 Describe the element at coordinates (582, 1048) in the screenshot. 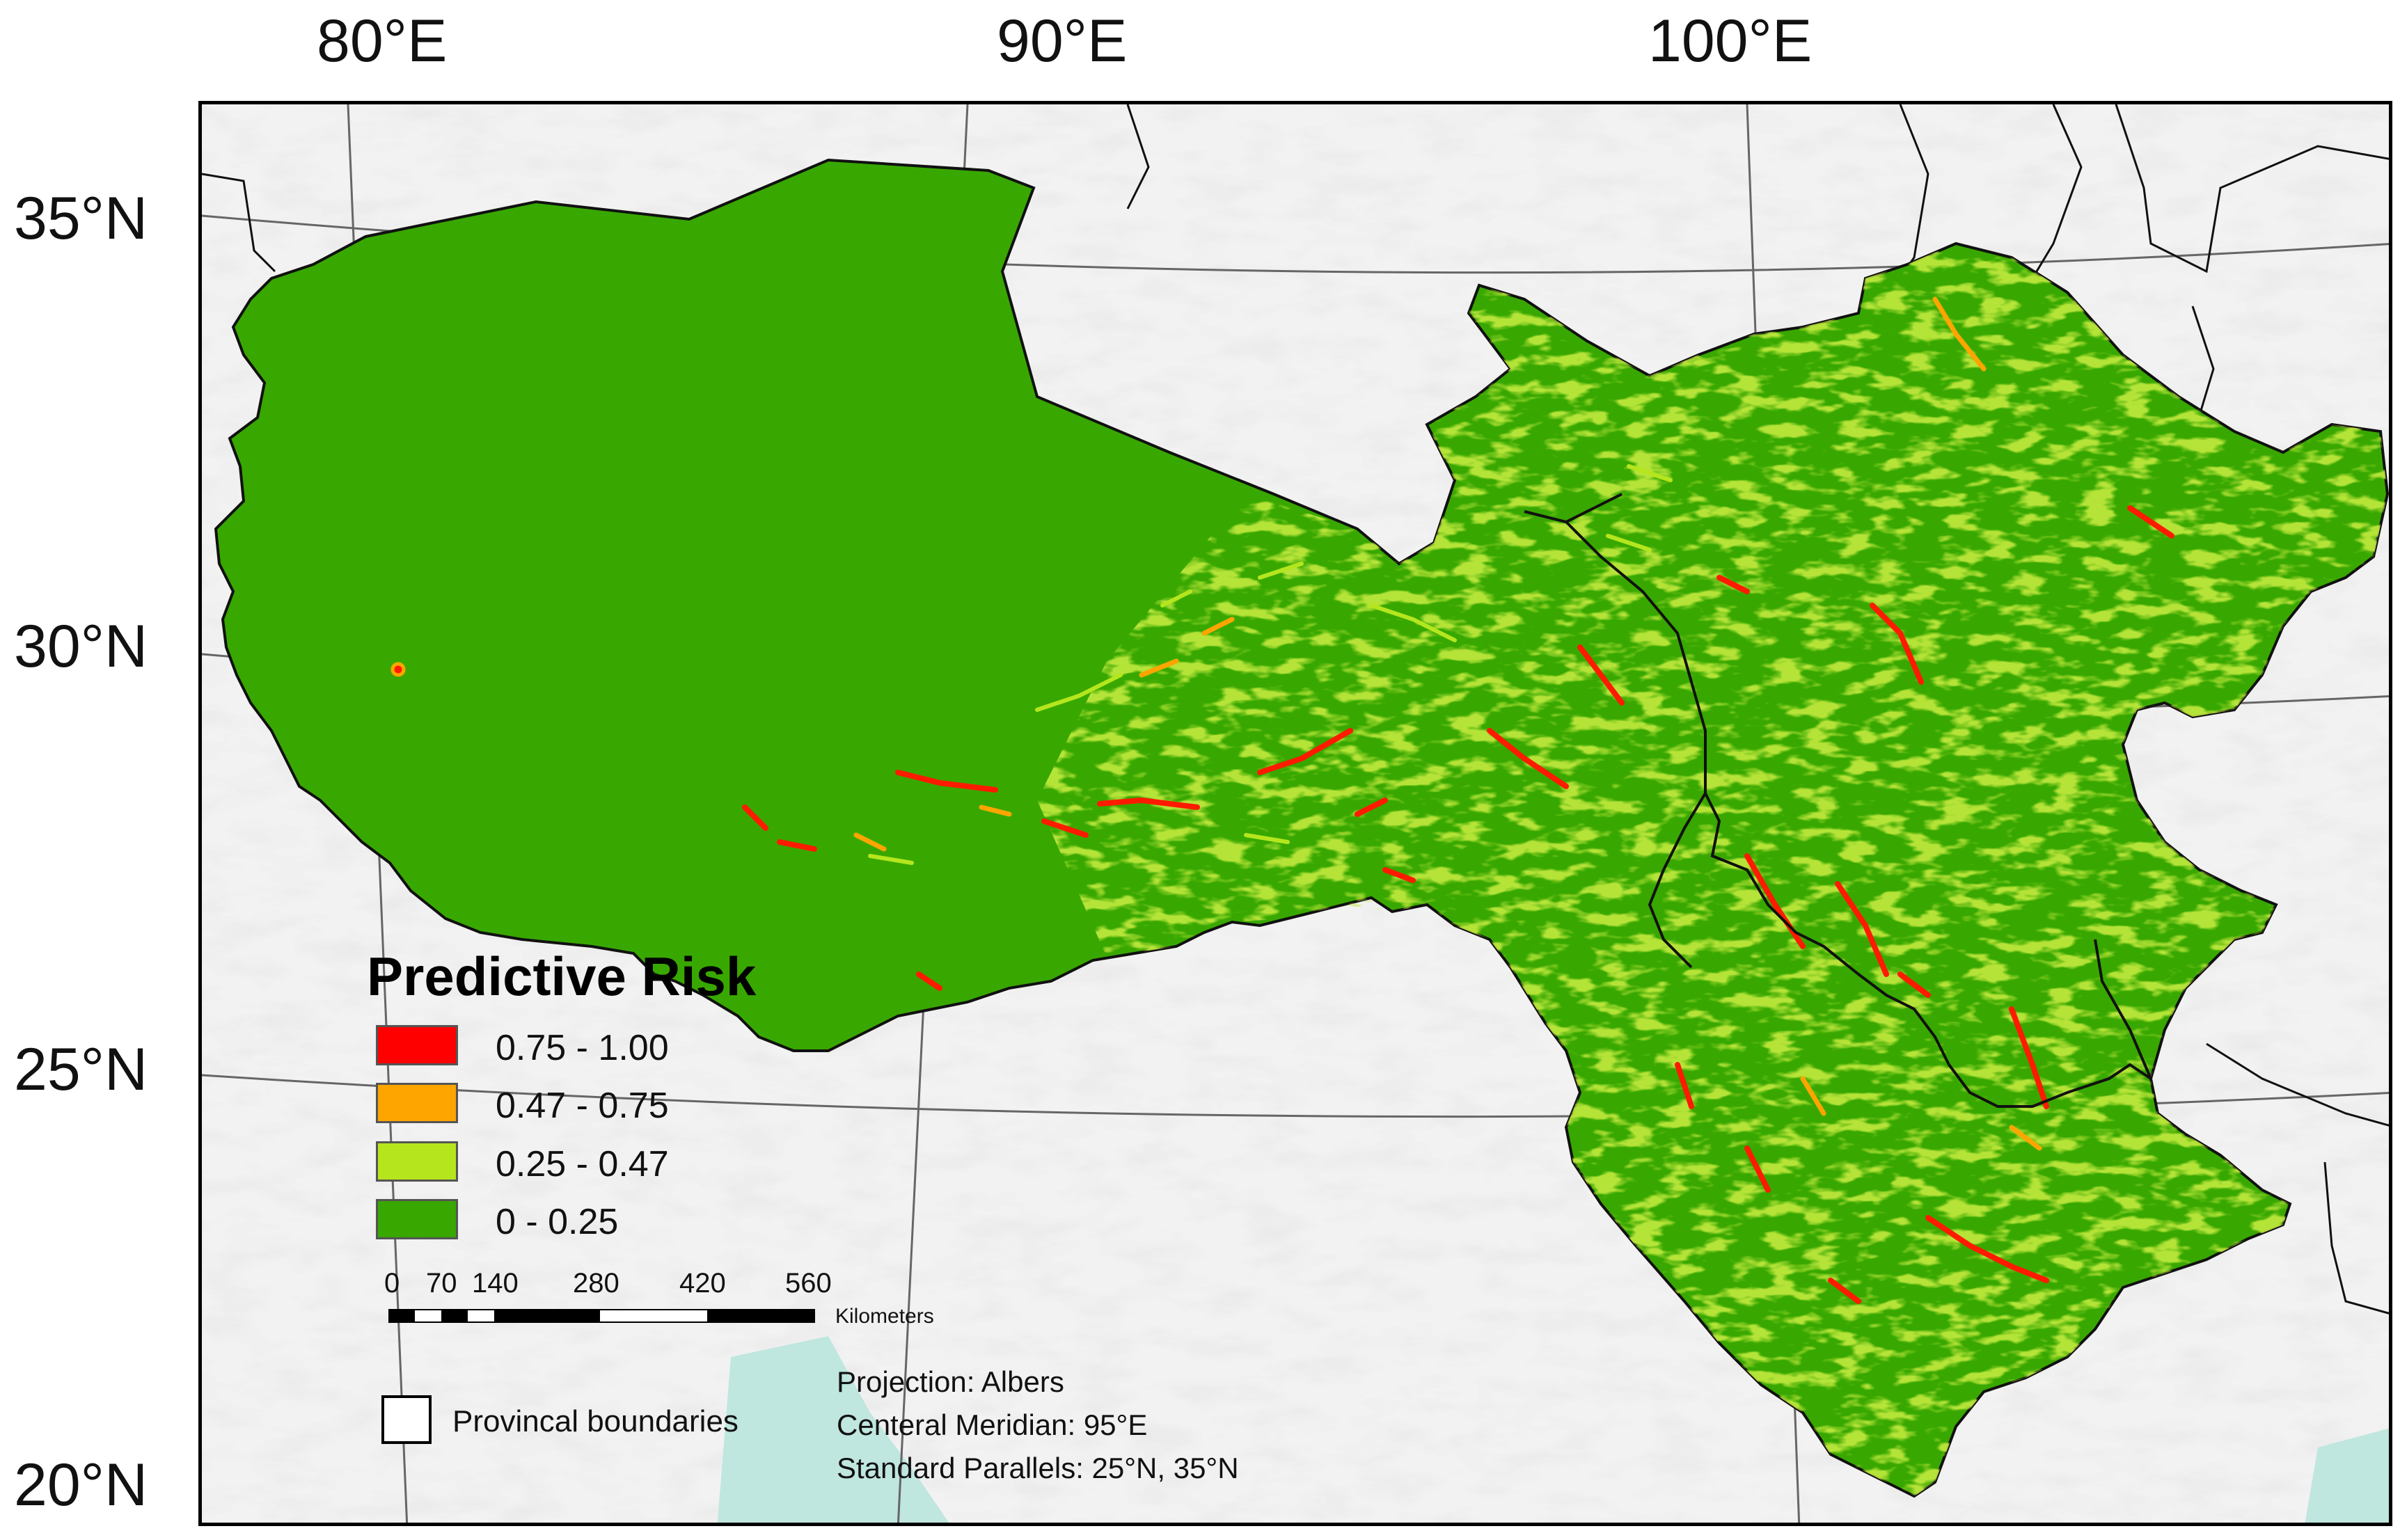

I see `legend-label-very-high-risk: 0.75 - 1.00` at that location.